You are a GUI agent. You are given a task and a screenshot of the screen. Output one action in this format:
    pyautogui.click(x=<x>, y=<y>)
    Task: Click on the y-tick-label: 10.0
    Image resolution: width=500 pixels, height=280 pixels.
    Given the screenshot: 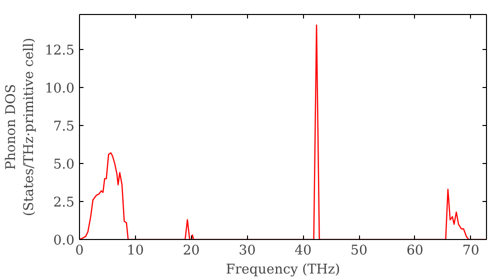 What is the action you would take?
    pyautogui.click(x=59, y=88)
    